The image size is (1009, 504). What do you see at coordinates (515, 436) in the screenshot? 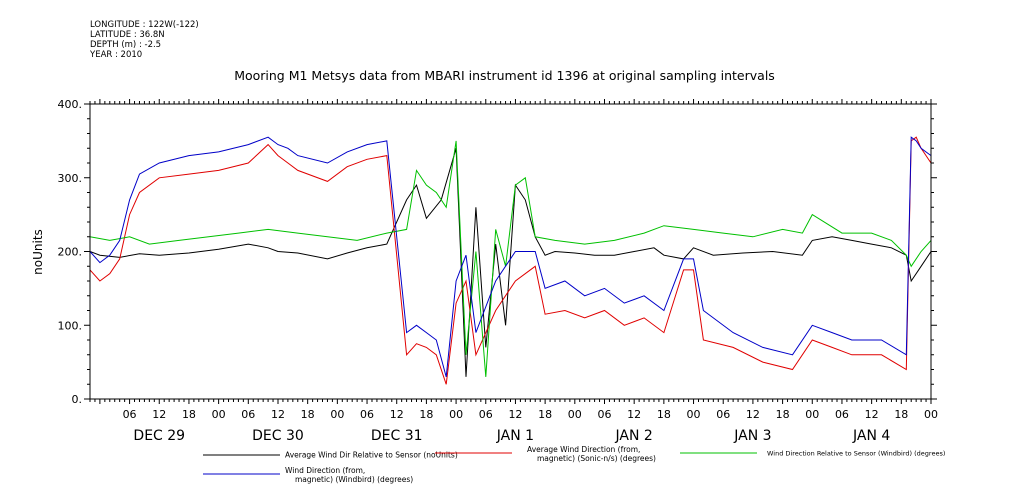
I see `x-day-label: JAN 1` at bounding box center [515, 436].